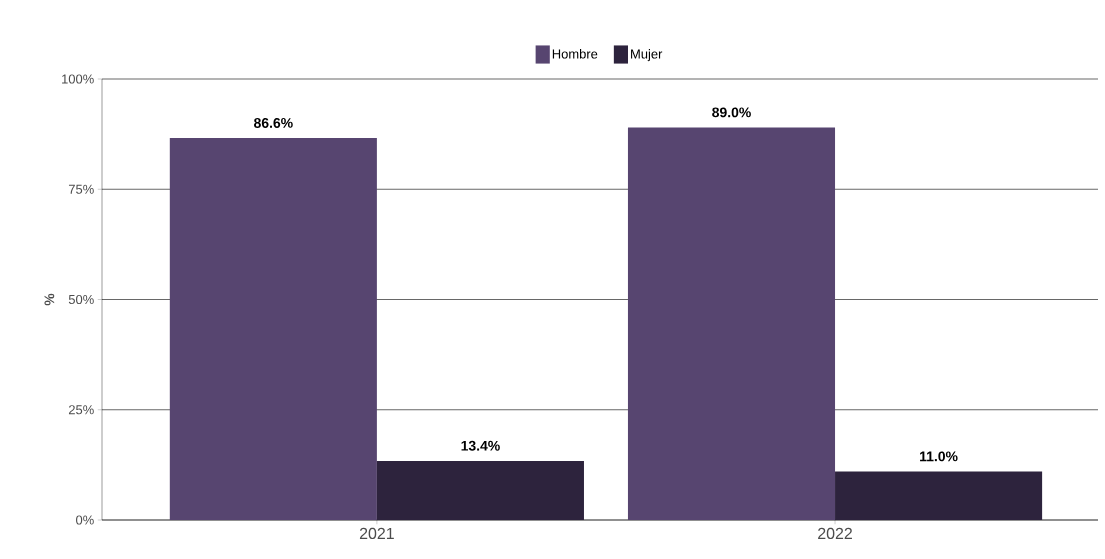 This screenshot has height=559, width=1105. Describe the element at coordinates (376, 533) in the screenshot. I see `x-tick-label: 2021` at that location.